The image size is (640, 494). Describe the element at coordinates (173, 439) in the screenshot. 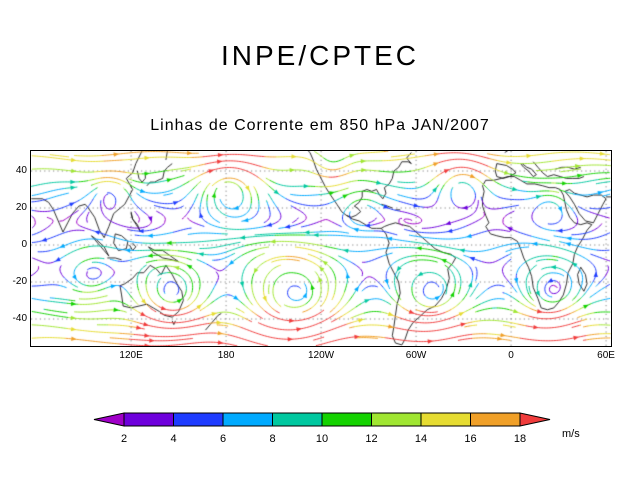

I see `colorbar-tick-label: 4` at that location.